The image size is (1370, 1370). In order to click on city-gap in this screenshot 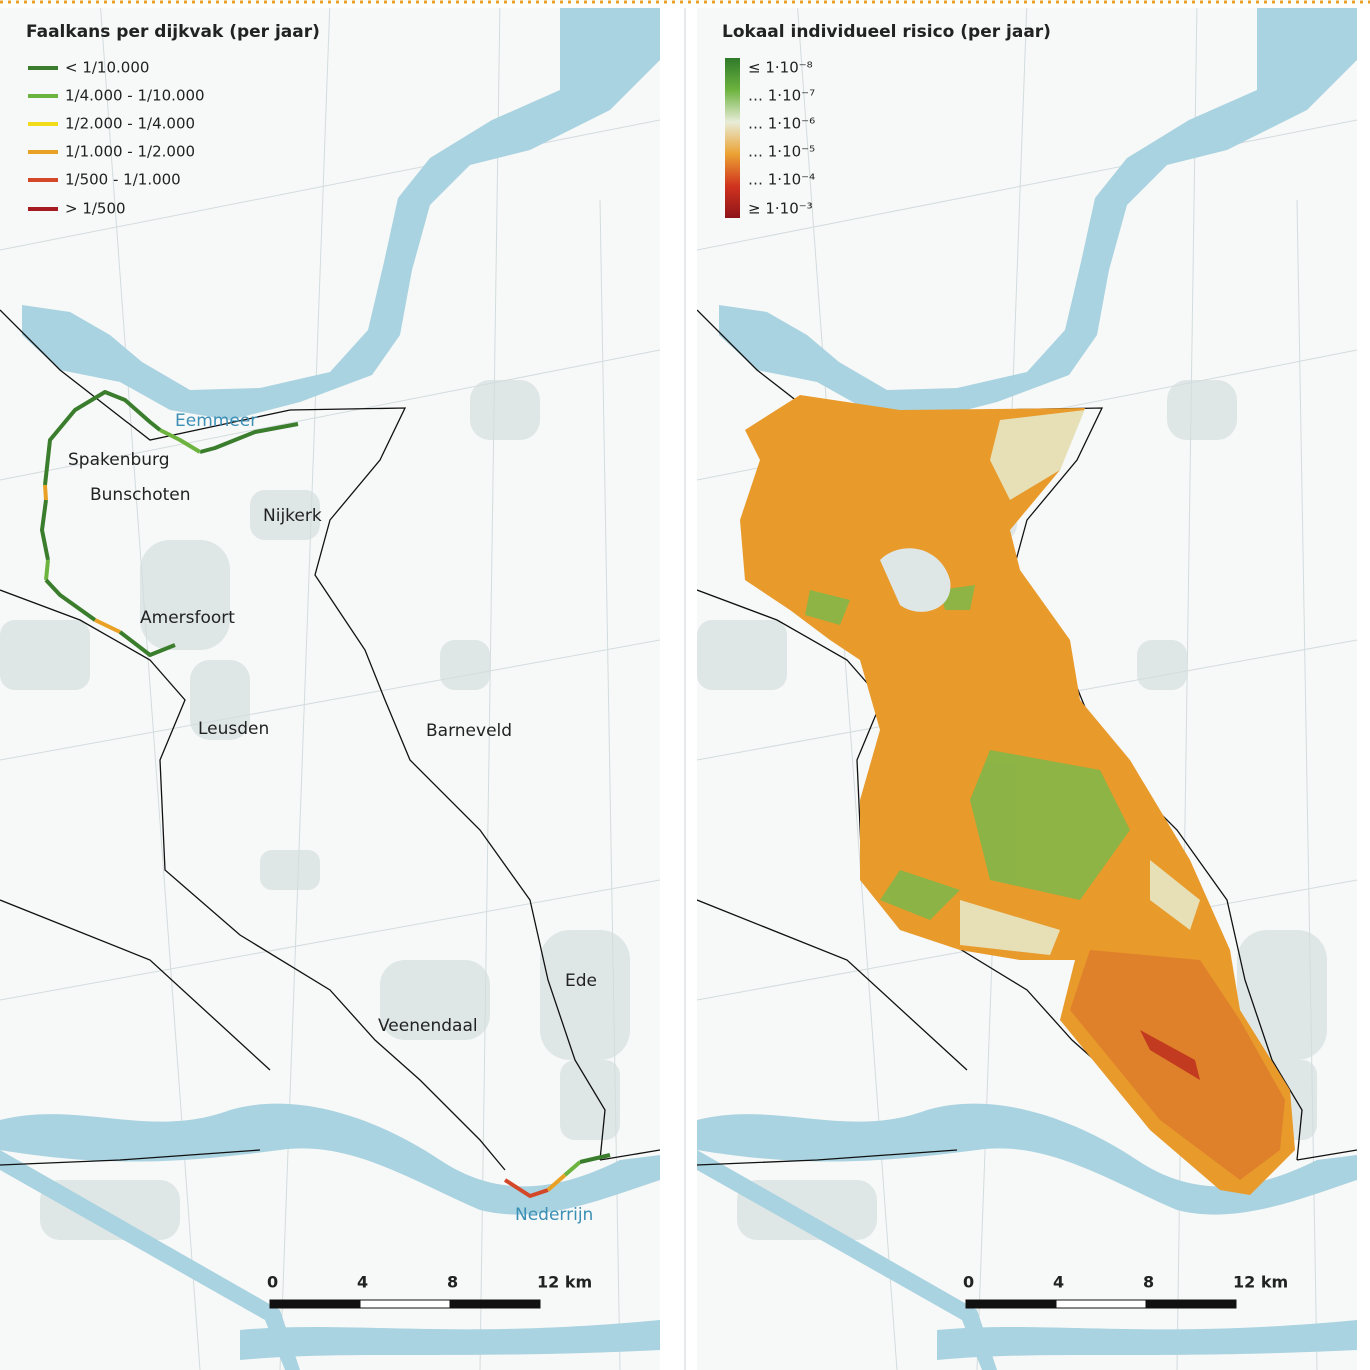, I will do `click(915, 580)`.